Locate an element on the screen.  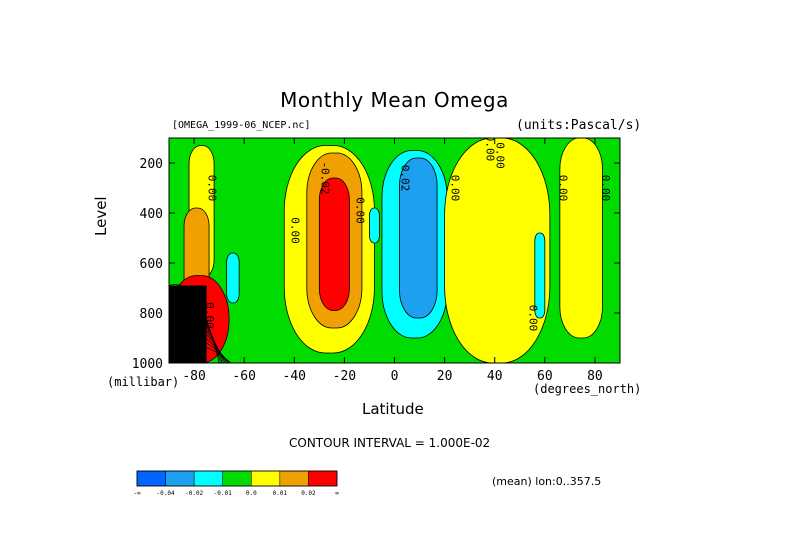
colorbar-frame is located at coordinates (237, 478).